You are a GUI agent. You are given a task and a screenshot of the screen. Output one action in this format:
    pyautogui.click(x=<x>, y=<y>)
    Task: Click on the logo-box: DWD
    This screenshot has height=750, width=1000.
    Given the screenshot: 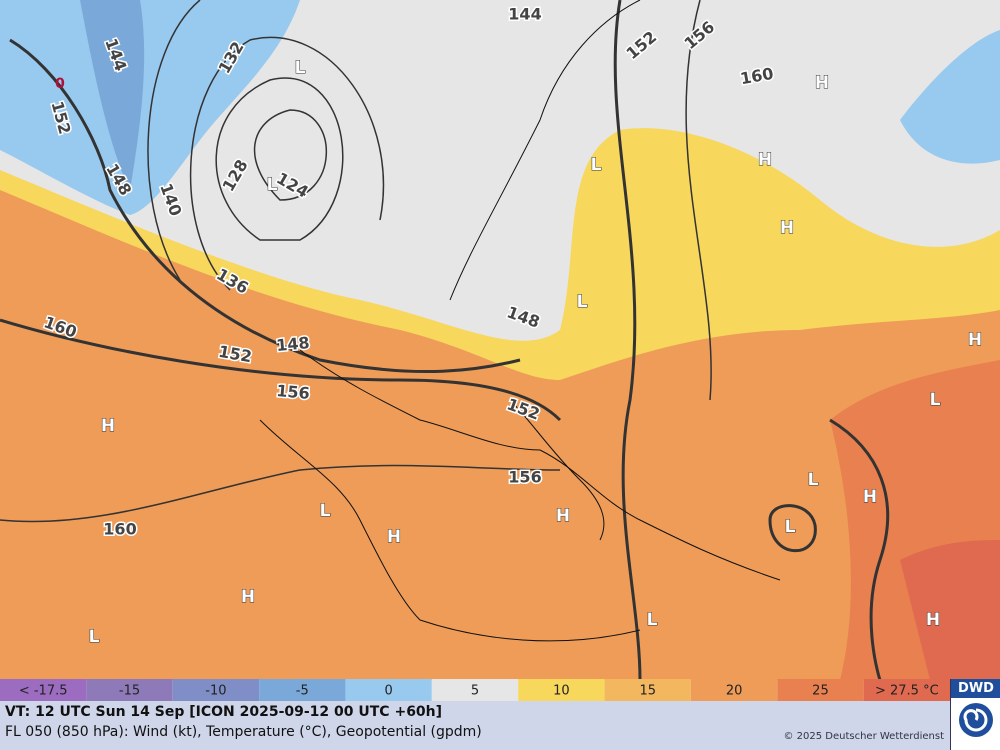 What is the action you would take?
    pyautogui.click(x=975, y=714)
    